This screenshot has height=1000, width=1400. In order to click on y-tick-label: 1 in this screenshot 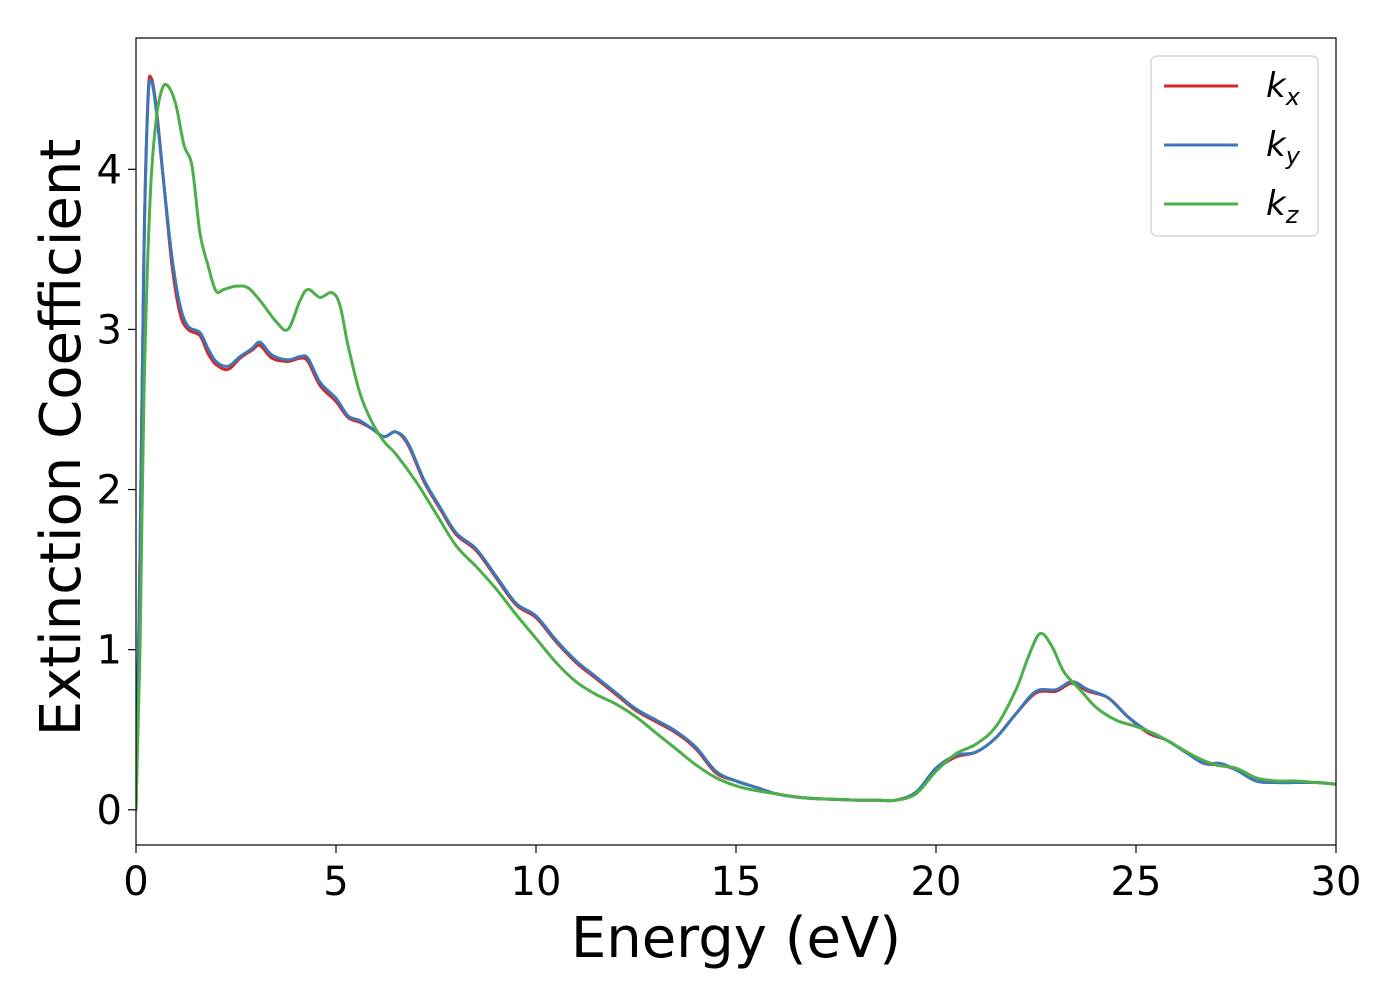, I will do `click(109, 651)`.